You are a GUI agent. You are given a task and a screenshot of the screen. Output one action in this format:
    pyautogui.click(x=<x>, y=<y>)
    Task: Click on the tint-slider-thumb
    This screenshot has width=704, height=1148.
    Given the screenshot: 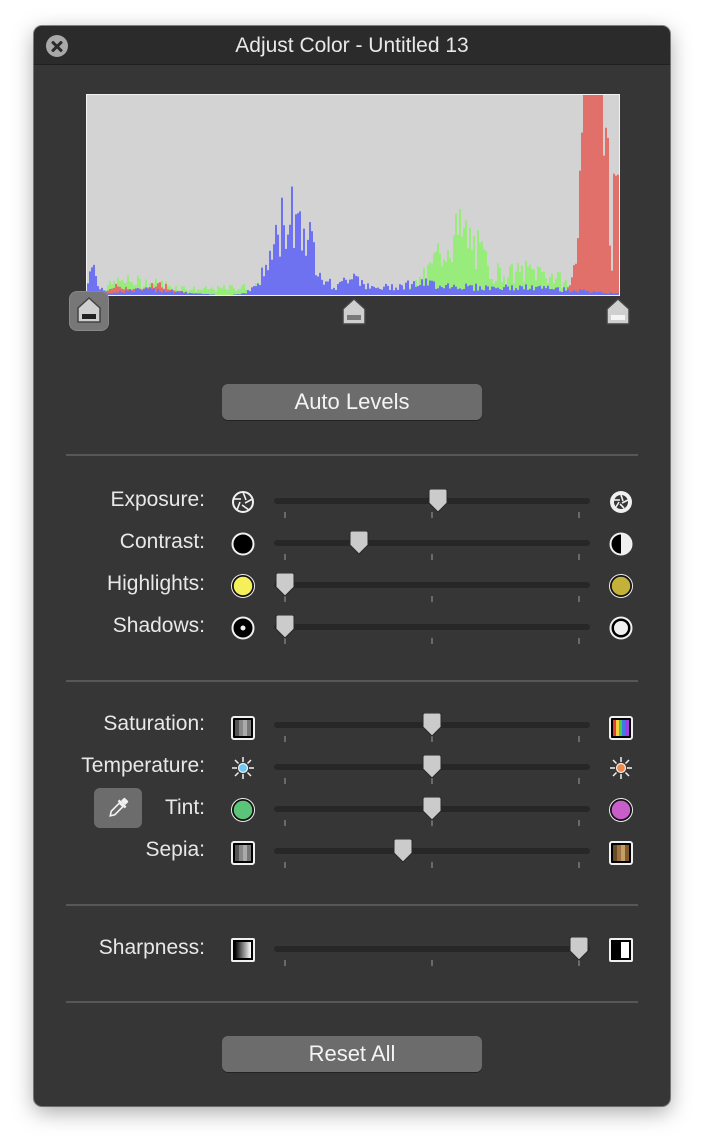 What is the action you would take?
    pyautogui.click(x=432, y=808)
    